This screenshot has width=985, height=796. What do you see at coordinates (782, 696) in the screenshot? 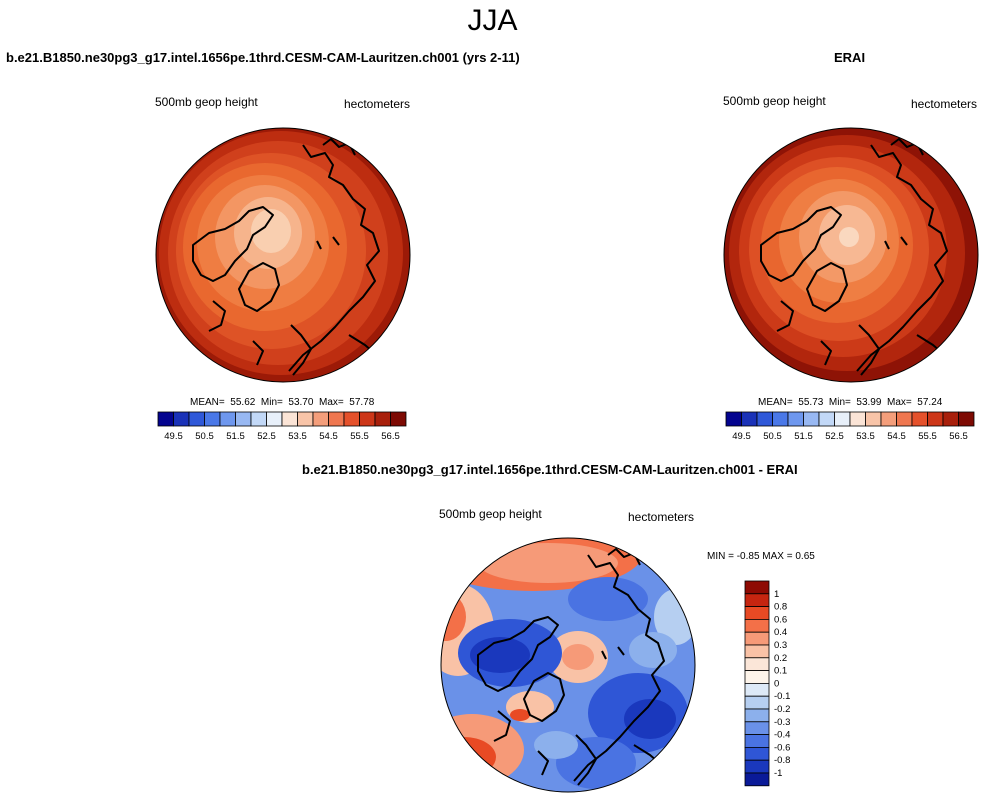
I see `colorbar-tick-label: -0.1` at bounding box center [782, 696].